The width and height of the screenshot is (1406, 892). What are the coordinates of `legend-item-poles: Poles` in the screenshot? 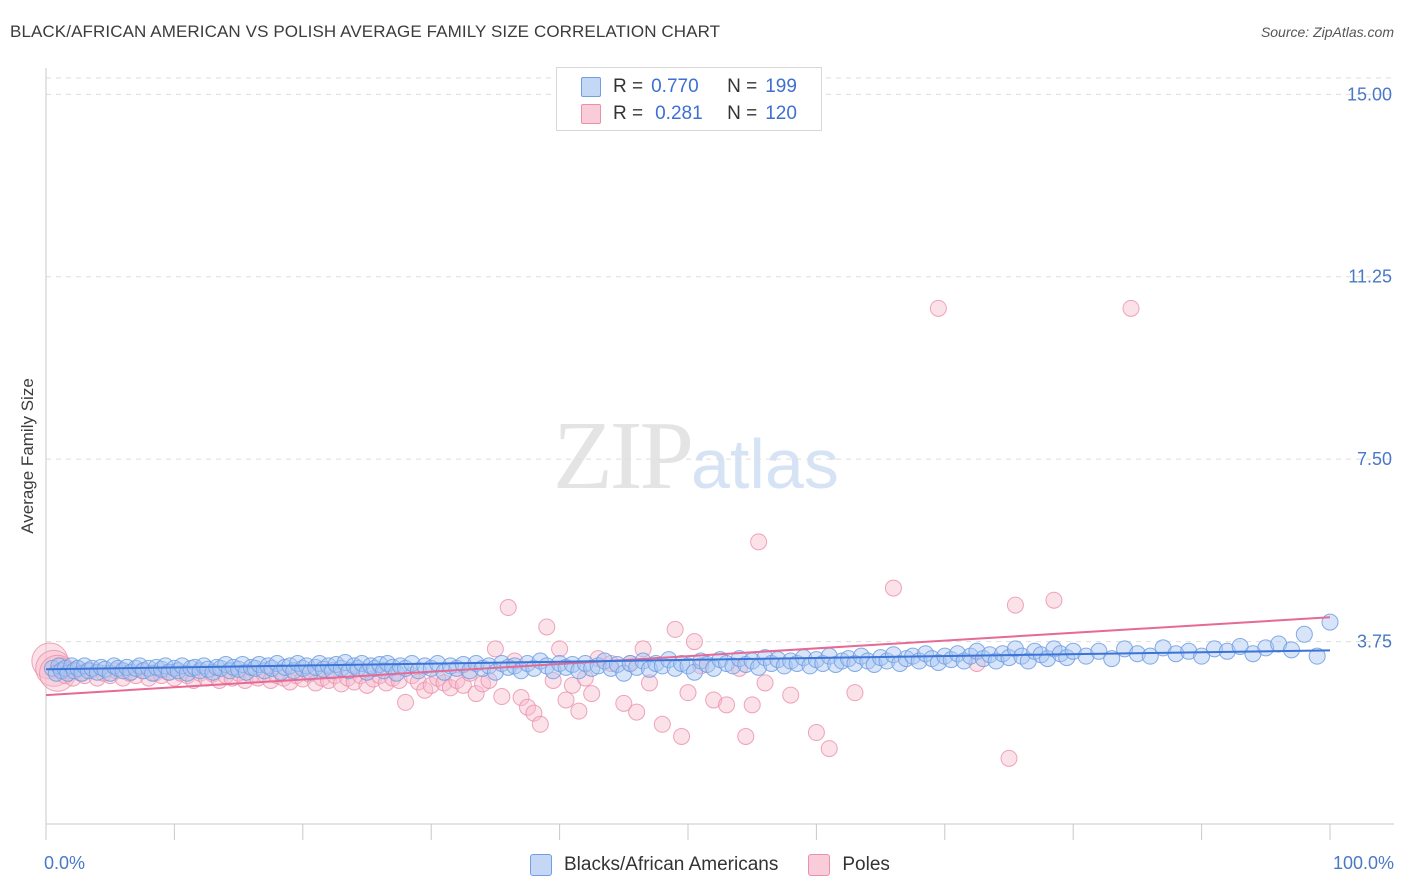 It's located at (849, 865).